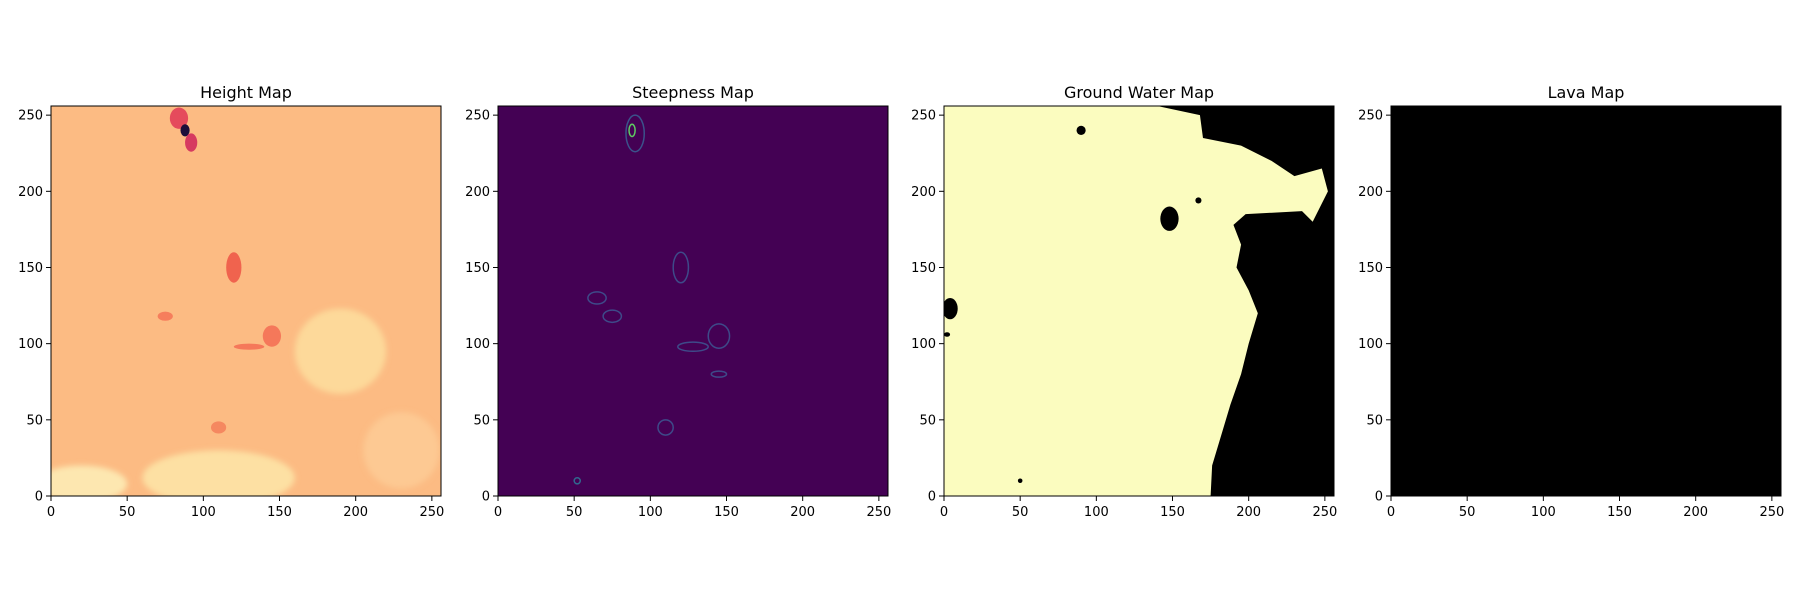  I want to click on panel-title: Height Map, so click(246, 92).